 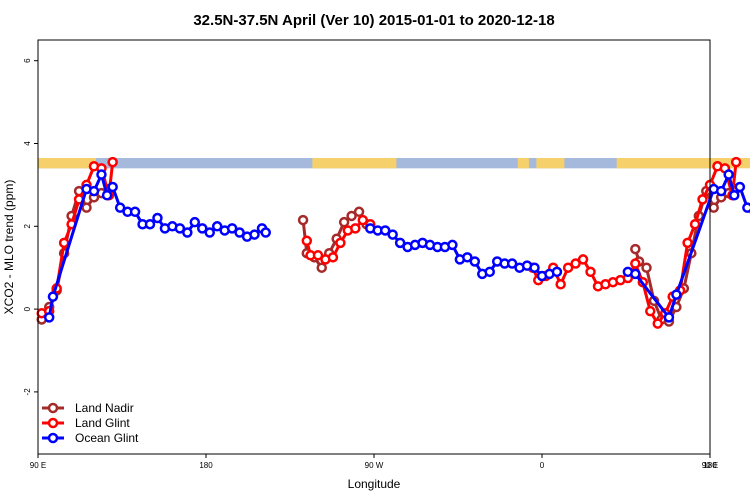 I want to click on x-axis-label: Longitude, so click(x=374, y=484).